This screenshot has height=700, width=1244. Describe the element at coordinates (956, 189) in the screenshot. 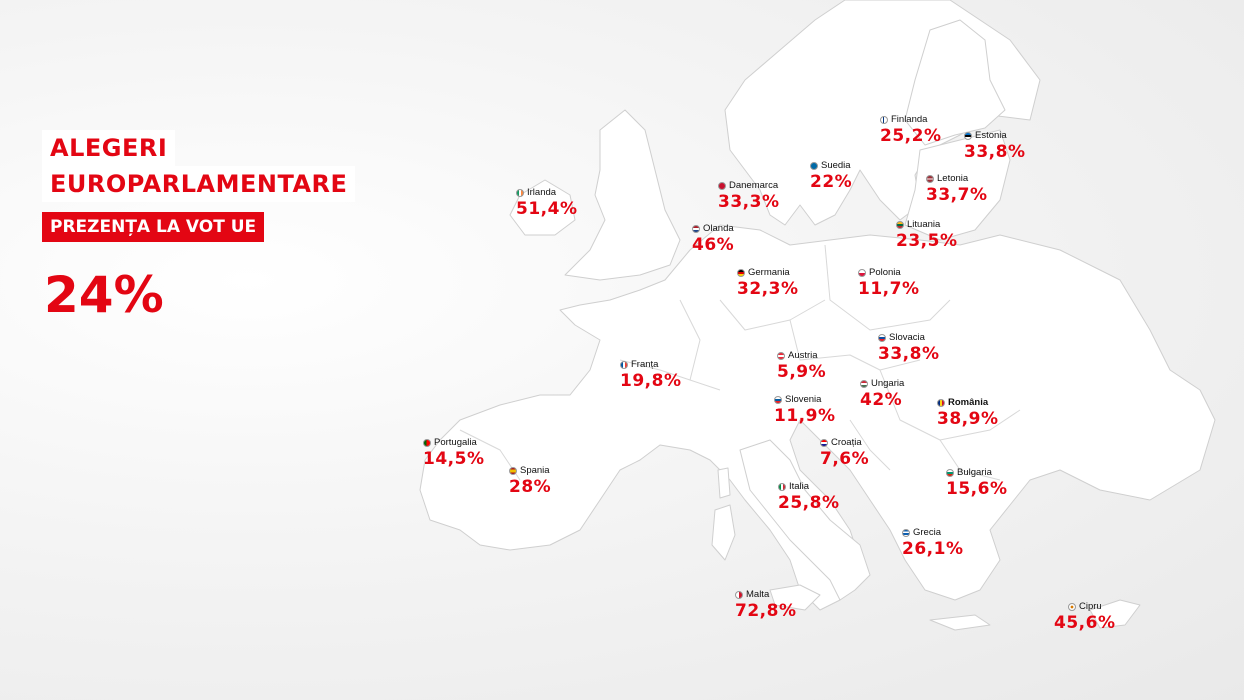

I see `country-label-letonia: Letonia 33,7%` at that location.